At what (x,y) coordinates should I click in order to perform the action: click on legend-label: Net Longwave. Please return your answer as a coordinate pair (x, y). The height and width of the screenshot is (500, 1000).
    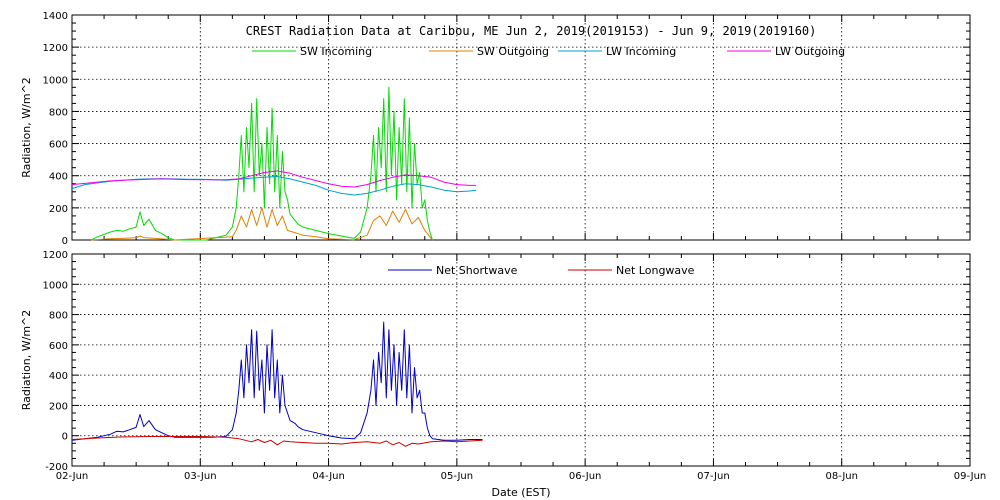
    Looking at the image, I should click on (655, 270).